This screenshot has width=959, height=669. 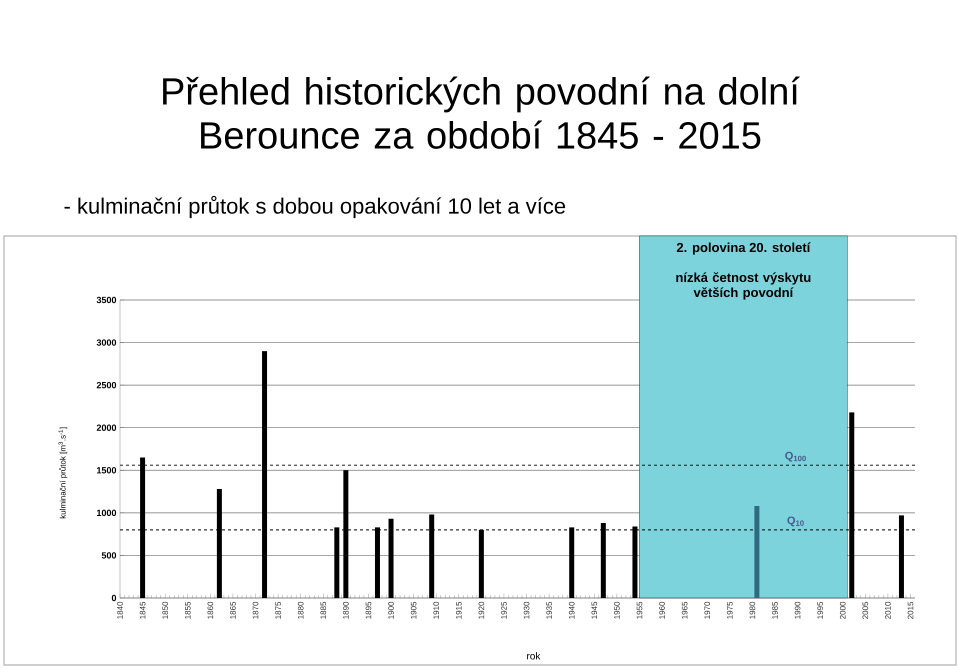 I want to click on x-tick-label: 1895, so click(x=369, y=610).